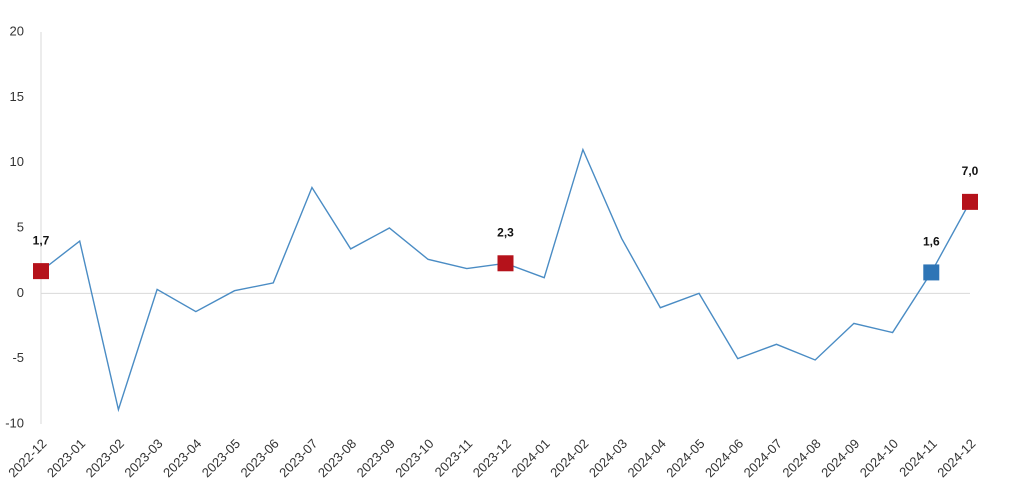  What do you see at coordinates (801, 458) in the screenshot?
I see `x-tick-label: 2024-08` at bounding box center [801, 458].